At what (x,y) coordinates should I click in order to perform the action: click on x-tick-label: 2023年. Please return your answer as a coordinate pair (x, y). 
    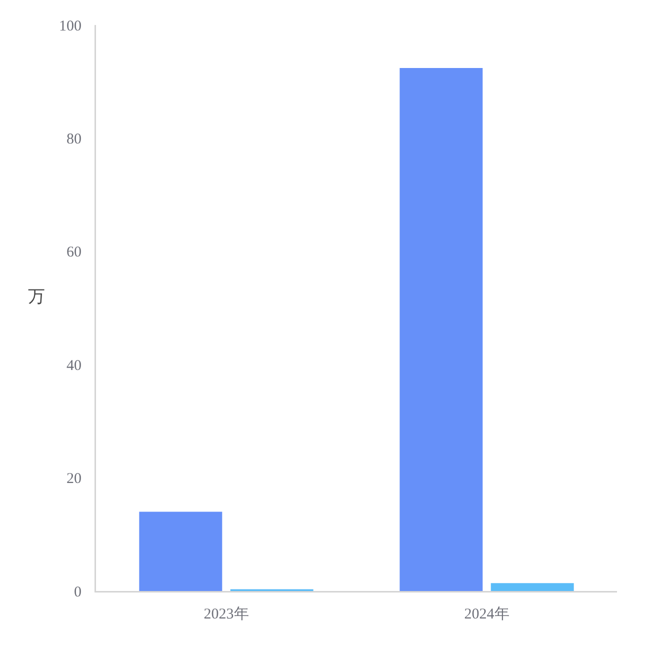
    Looking at the image, I should click on (226, 614).